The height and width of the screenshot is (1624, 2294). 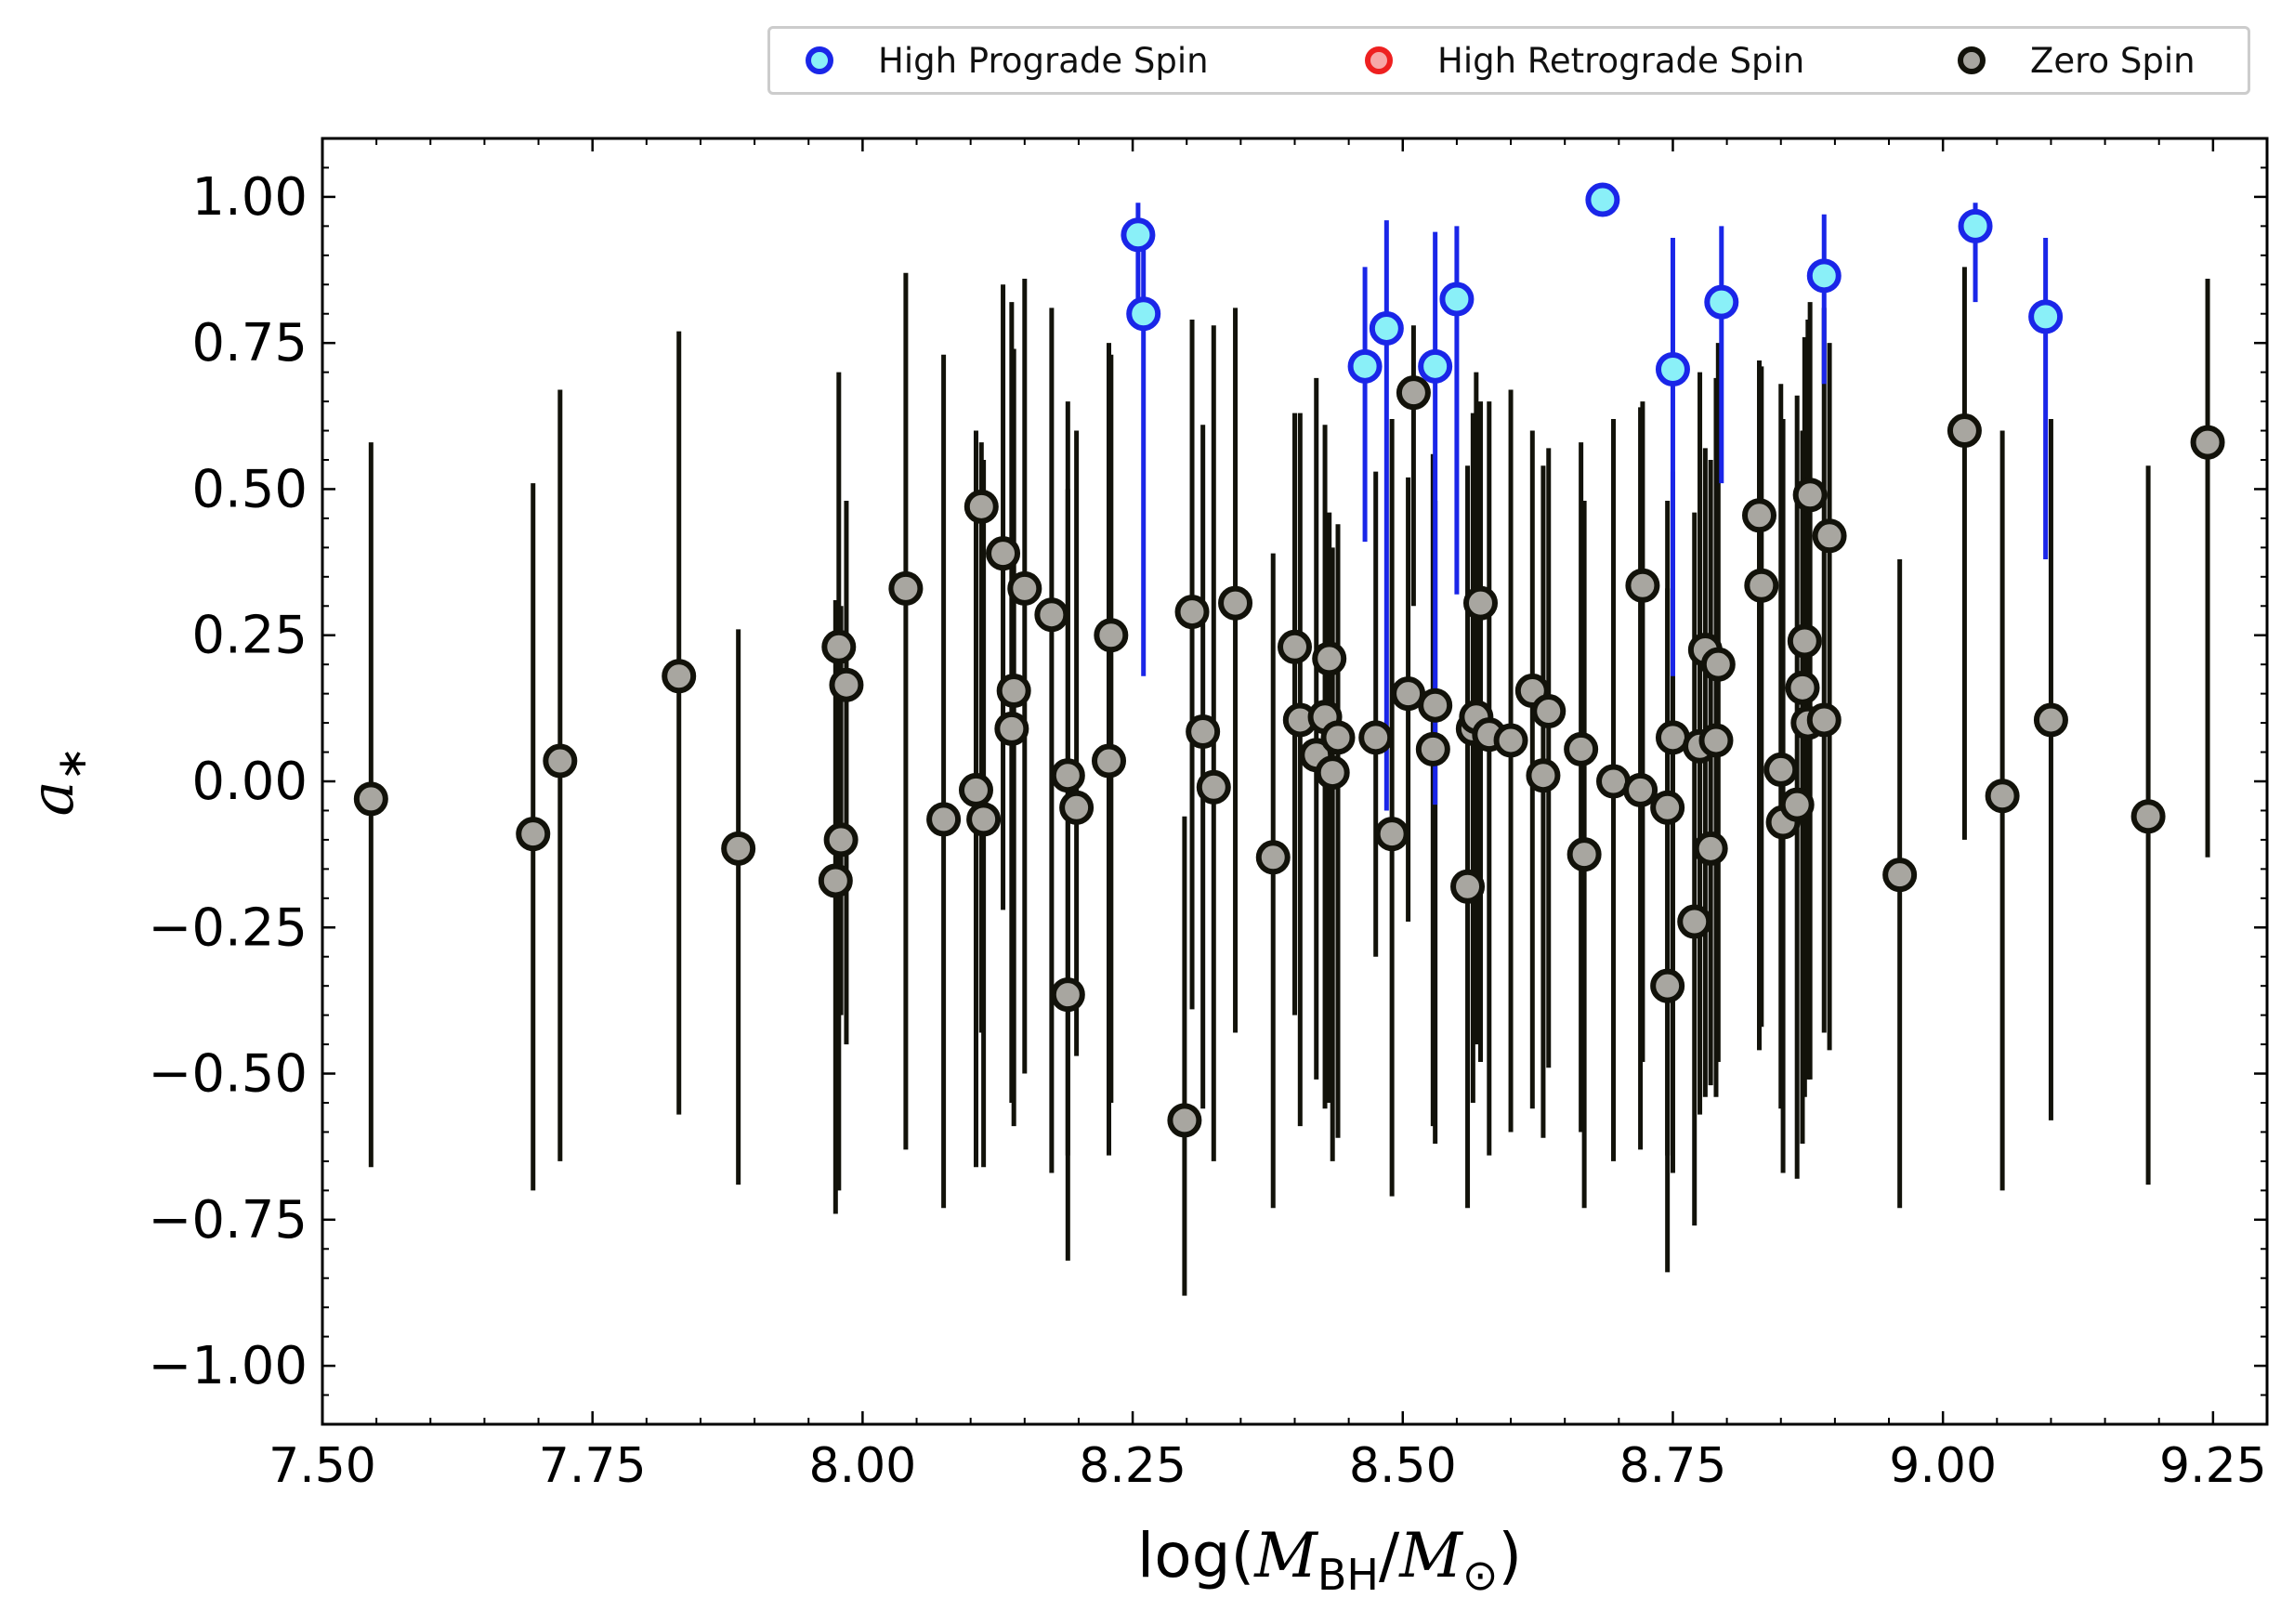 I want to click on x-label-m2: M, so click(x=1430, y=1556).